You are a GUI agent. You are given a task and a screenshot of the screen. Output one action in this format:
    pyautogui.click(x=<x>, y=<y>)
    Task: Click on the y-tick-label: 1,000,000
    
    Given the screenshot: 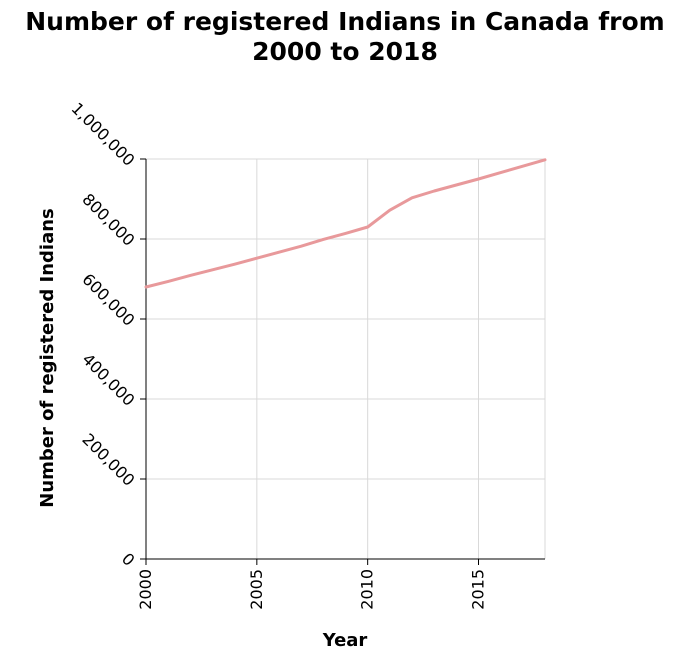 What is the action you would take?
    pyautogui.click(x=103, y=134)
    